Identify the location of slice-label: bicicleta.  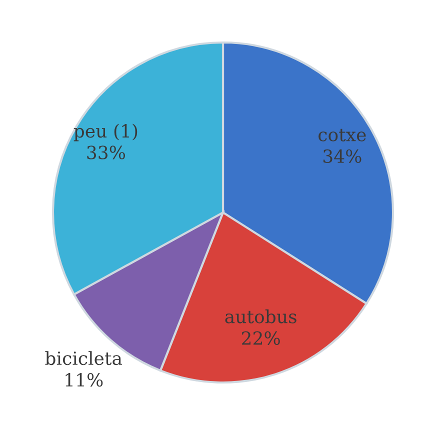
(83, 358).